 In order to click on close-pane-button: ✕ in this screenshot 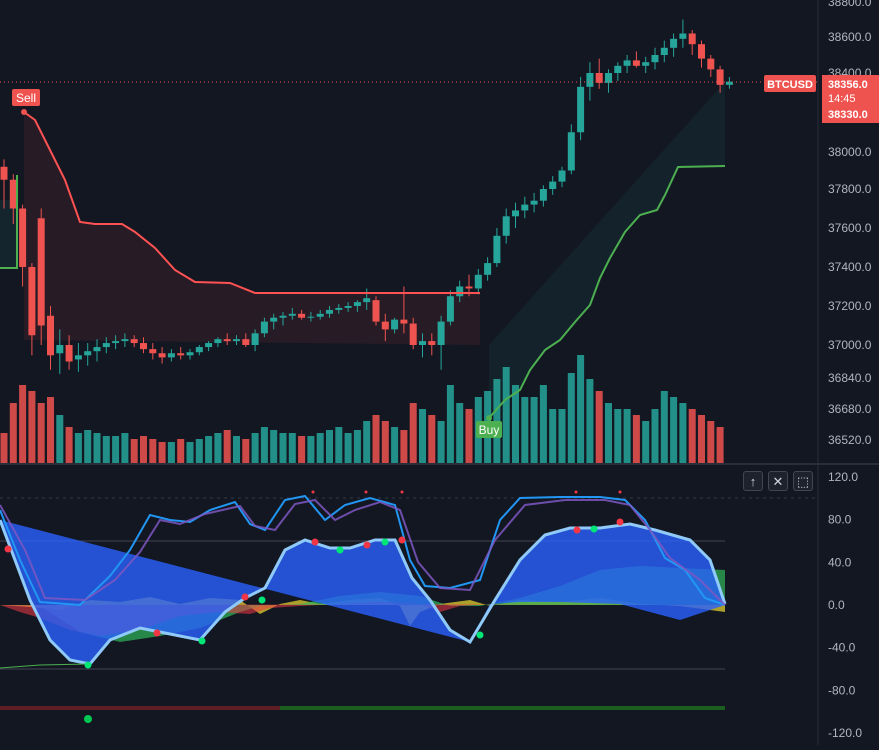, I will do `click(778, 481)`.